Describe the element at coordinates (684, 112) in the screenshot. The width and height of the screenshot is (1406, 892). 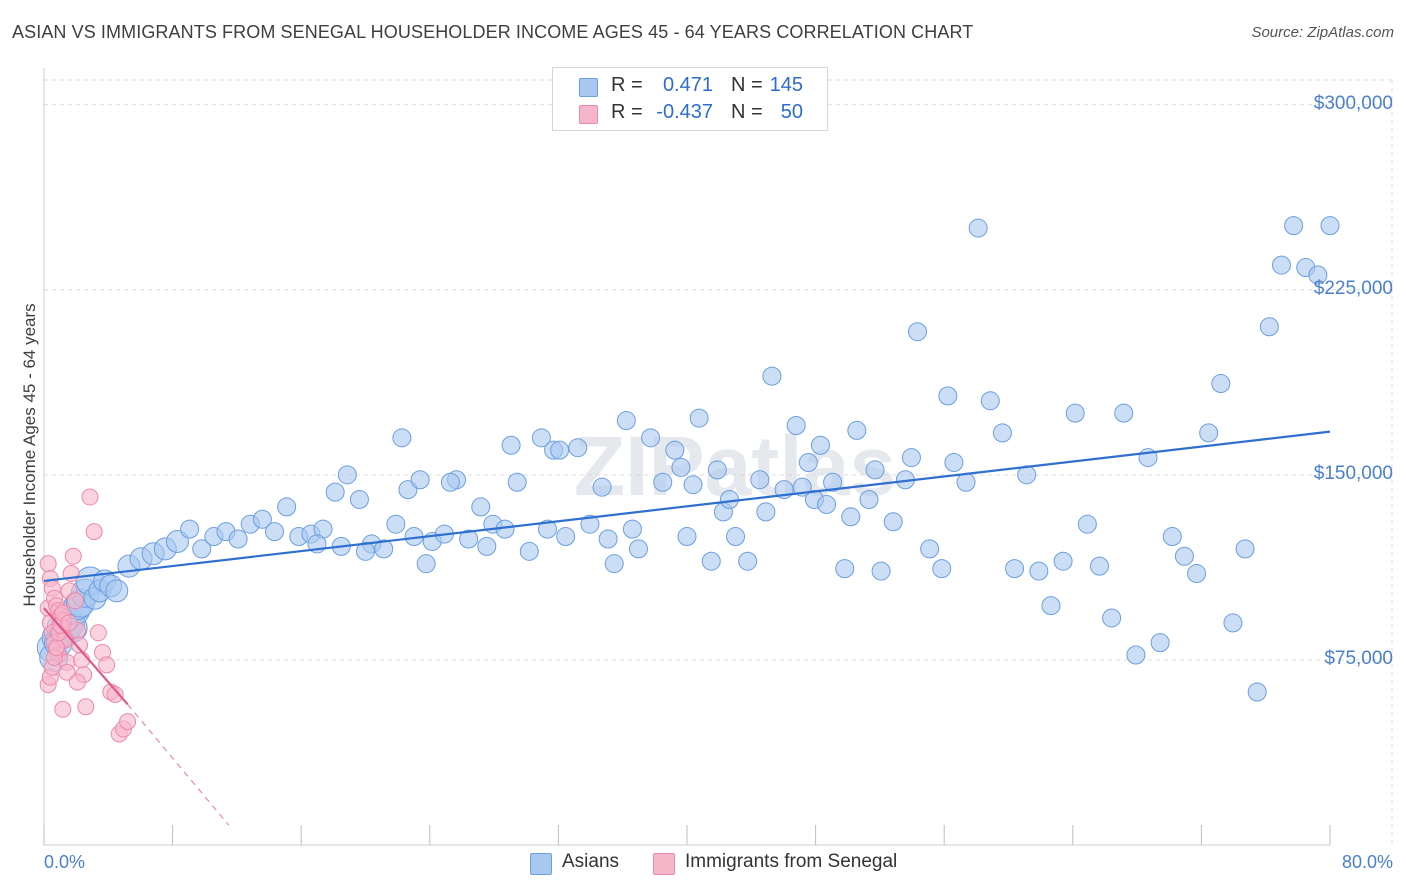
I see `legend-r-value: -0.437` at that location.